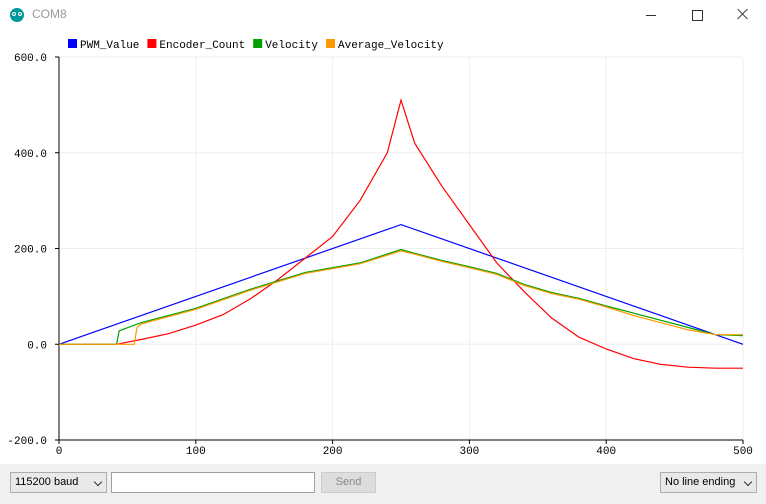 This screenshot has height=504, width=766. What do you see at coordinates (606, 452) in the screenshot?
I see `x-tick-label: 400` at bounding box center [606, 452].